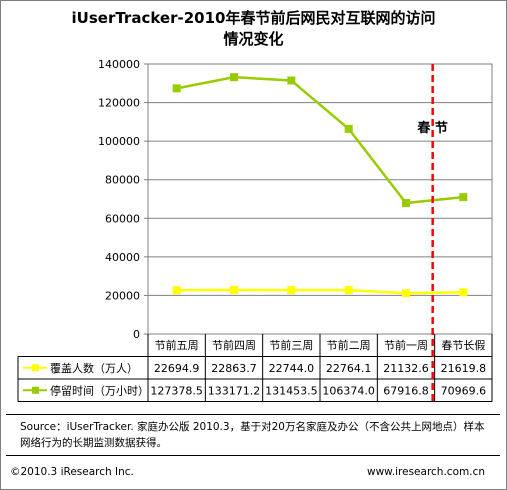 This screenshot has width=507, height=490. What do you see at coordinates (122, 218) in the screenshot?
I see `y-tick-label: 60000` at bounding box center [122, 218].